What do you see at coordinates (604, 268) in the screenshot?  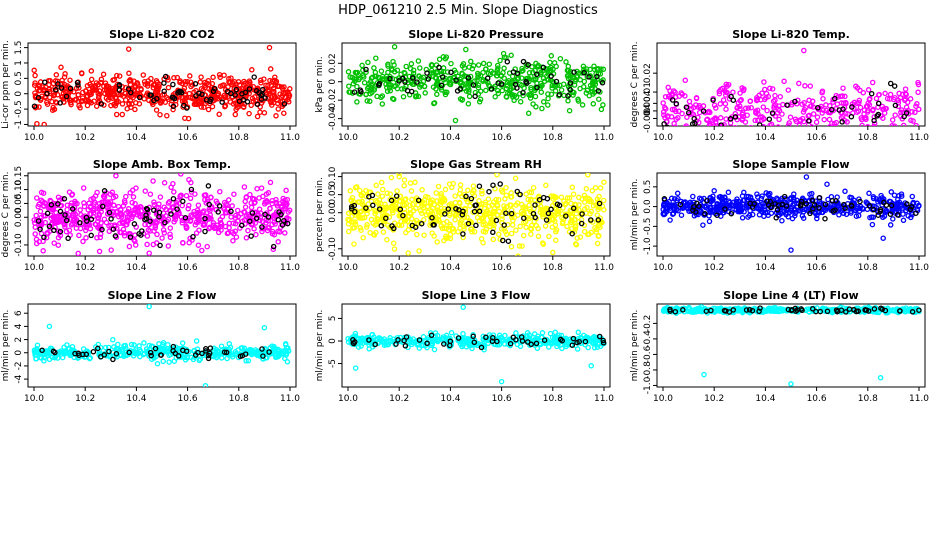 I see `x-tick-label: 11.0` at bounding box center [604, 268].